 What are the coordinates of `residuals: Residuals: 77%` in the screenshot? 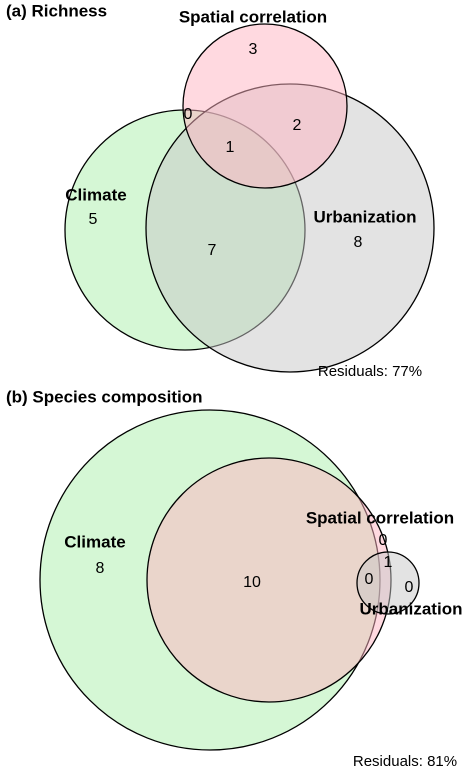 It's located at (370, 371).